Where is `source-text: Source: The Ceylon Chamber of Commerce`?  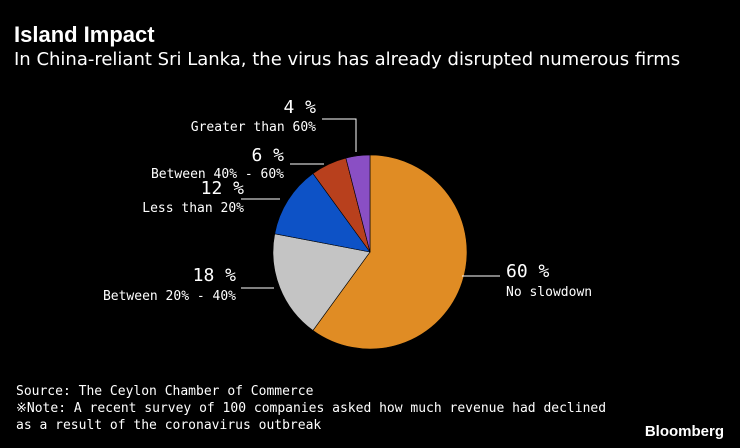
source-text: Source: The Ceylon Chamber of Commerce is located at coordinates (165, 391).